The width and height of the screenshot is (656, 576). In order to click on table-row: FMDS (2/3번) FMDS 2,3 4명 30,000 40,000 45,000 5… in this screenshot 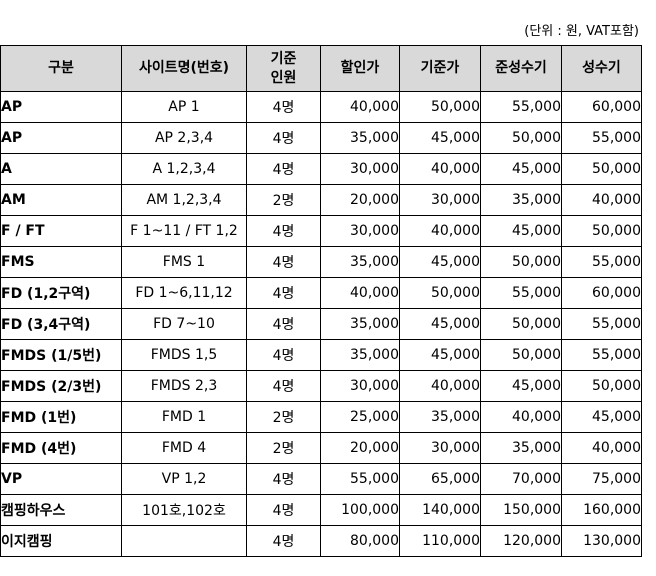, I will do `click(321, 386)`.